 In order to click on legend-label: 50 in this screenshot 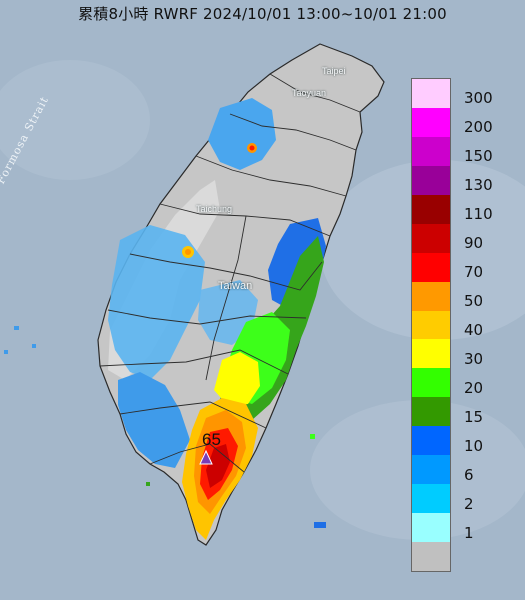, I will do `click(474, 301)`.